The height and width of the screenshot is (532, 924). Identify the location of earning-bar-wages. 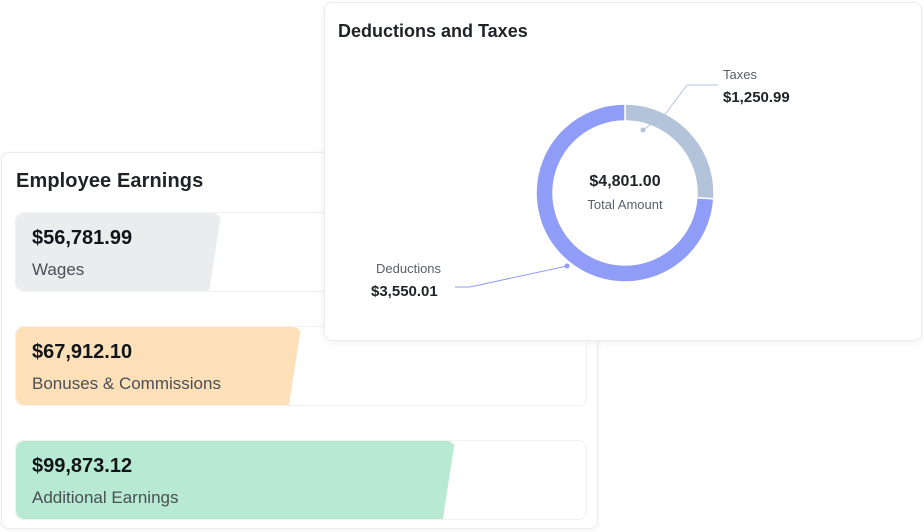
(118, 252).